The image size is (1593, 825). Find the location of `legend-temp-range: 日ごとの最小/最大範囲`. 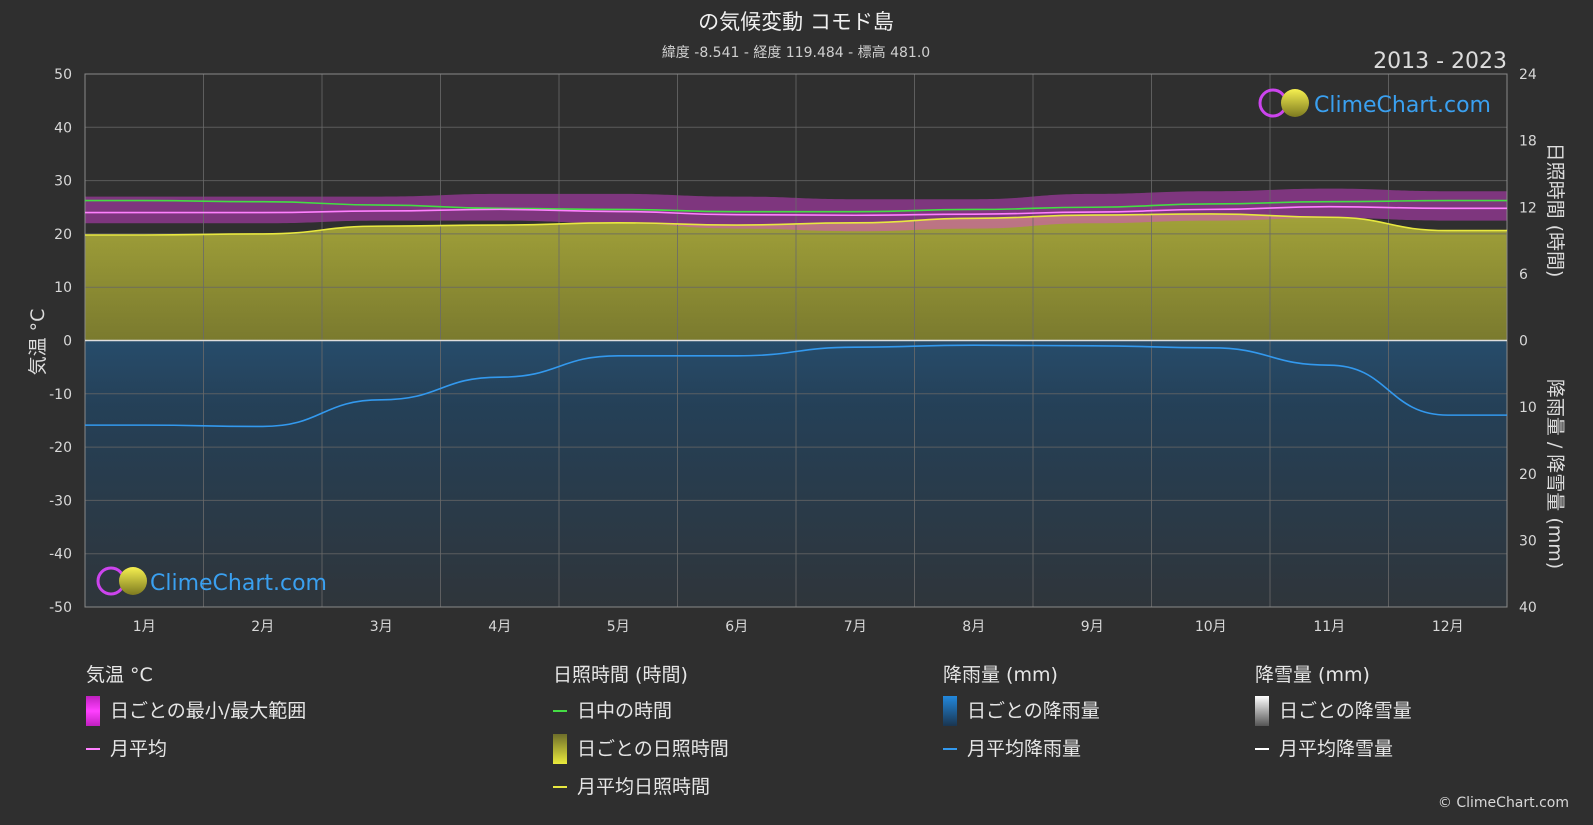

legend-temp-range: 日ごとの最小/最大範囲 is located at coordinates (196, 711).